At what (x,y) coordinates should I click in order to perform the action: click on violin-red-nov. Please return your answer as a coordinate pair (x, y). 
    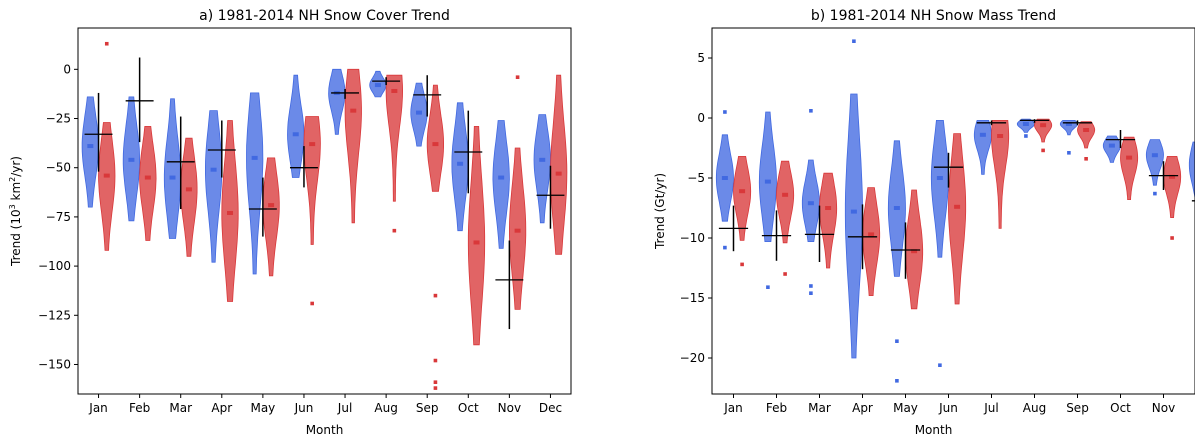
    Looking at the image, I should click on (1172, 187).